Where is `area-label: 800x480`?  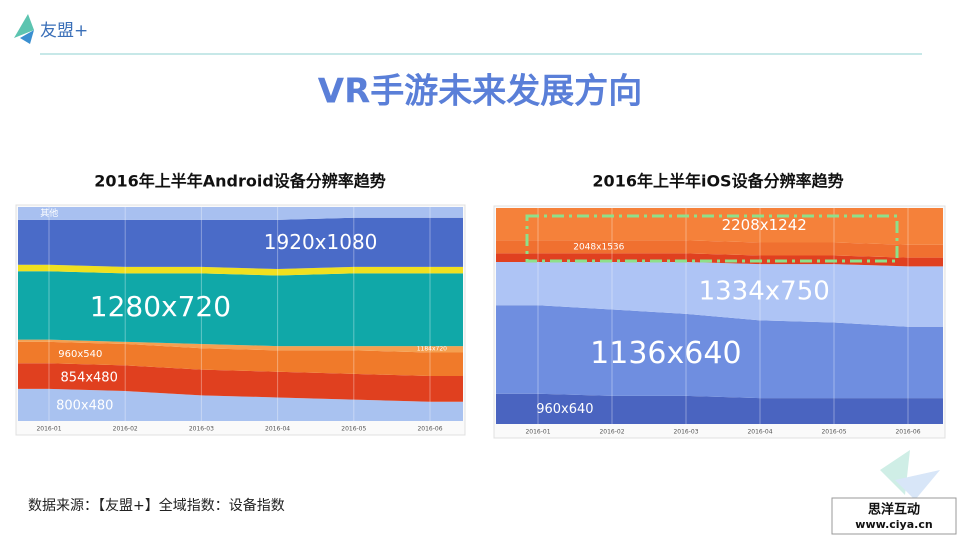 area-label: 800x480 is located at coordinates (84, 405).